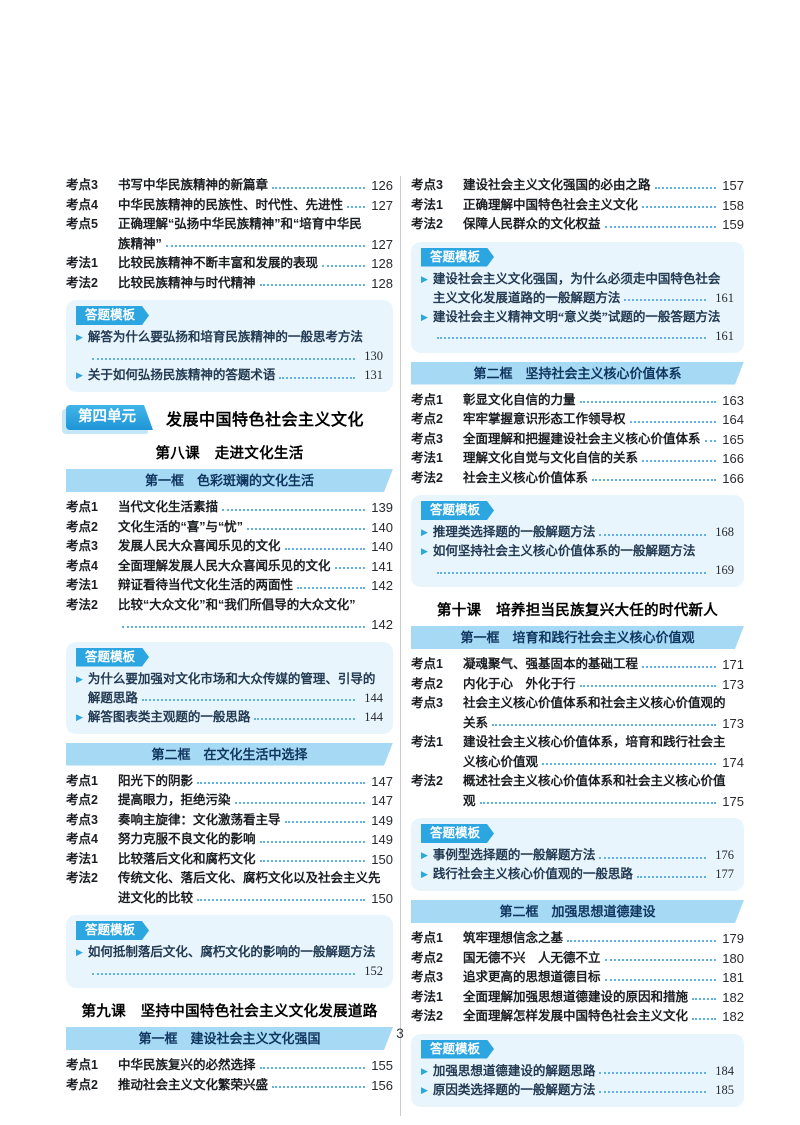  I want to click on entry-line: 理解文化自觉与文化自信的关系 166, so click(603, 459).